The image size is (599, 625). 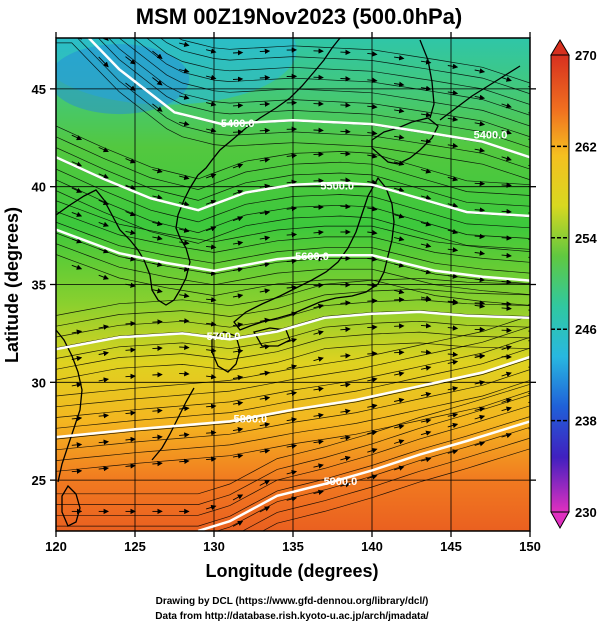 What do you see at coordinates (135, 546) in the screenshot?
I see `x-tick-label: 125` at bounding box center [135, 546].